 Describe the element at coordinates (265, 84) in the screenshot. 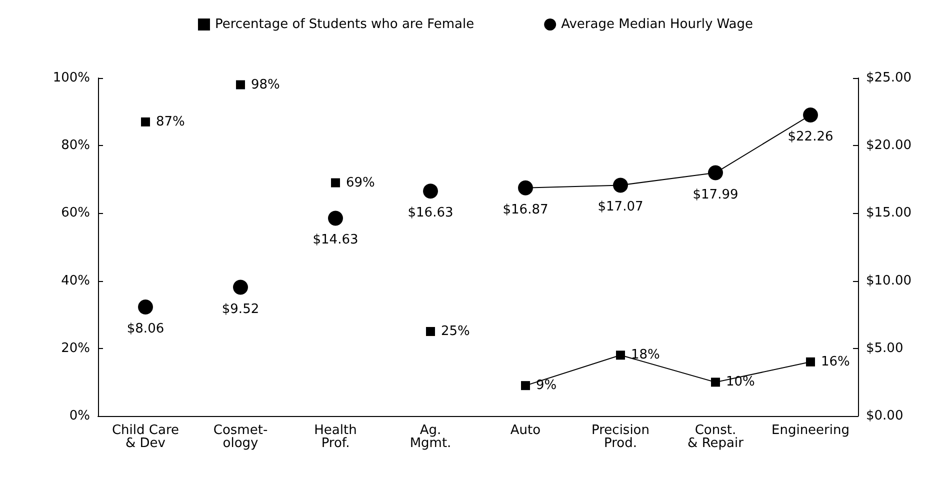

I see `data-label: 98%` at that location.